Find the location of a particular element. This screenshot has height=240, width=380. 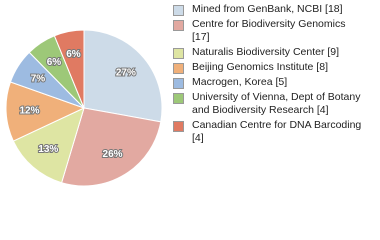

slice-label: 13% is located at coordinates (48, 149).